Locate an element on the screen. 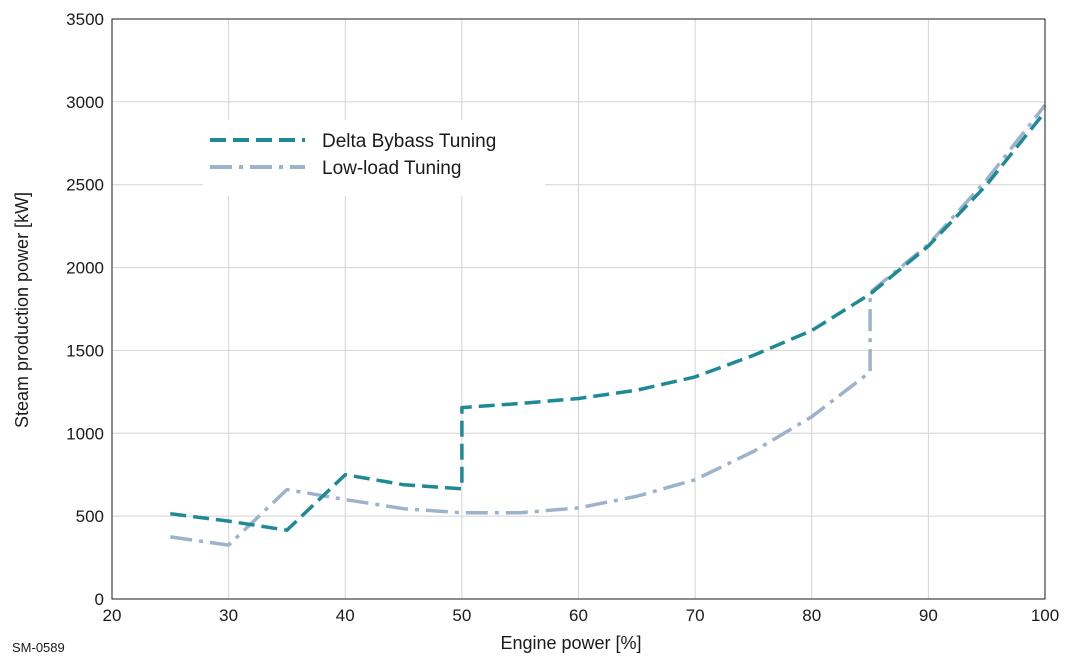  legend-label-delta-bybass: Delta Bybass Tuning is located at coordinates (409, 141).